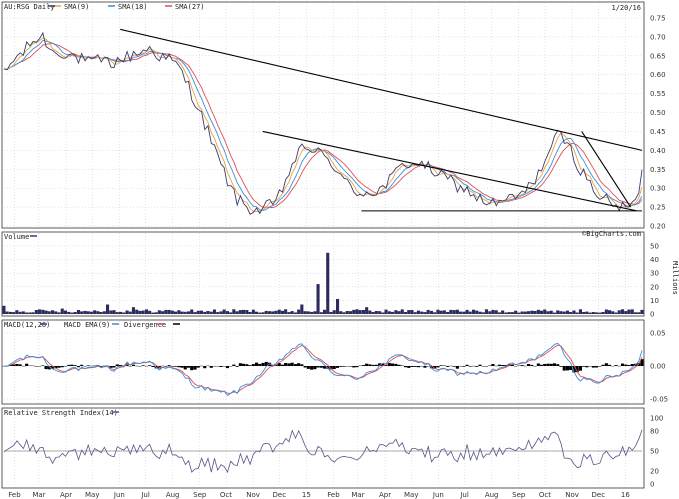 The height and width of the screenshot is (499, 679). What do you see at coordinates (92, 495) in the screenshot?
I see `x-tick-3: May` at bounding box center [92, 495].